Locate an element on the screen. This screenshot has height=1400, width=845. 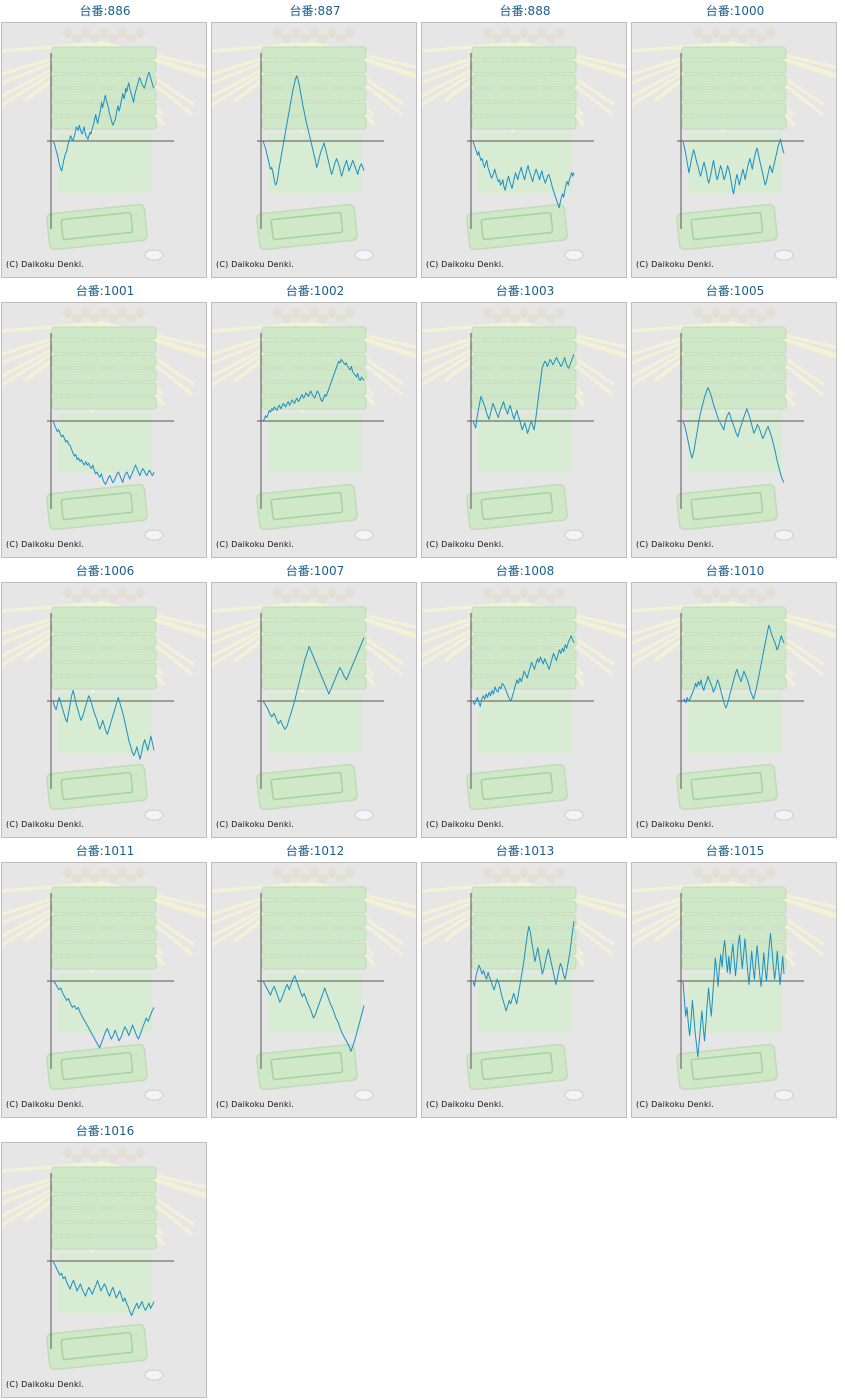
chart-panel: 台番:1005 (C) Daikoku Denki. is located at coordinates (735, 420).